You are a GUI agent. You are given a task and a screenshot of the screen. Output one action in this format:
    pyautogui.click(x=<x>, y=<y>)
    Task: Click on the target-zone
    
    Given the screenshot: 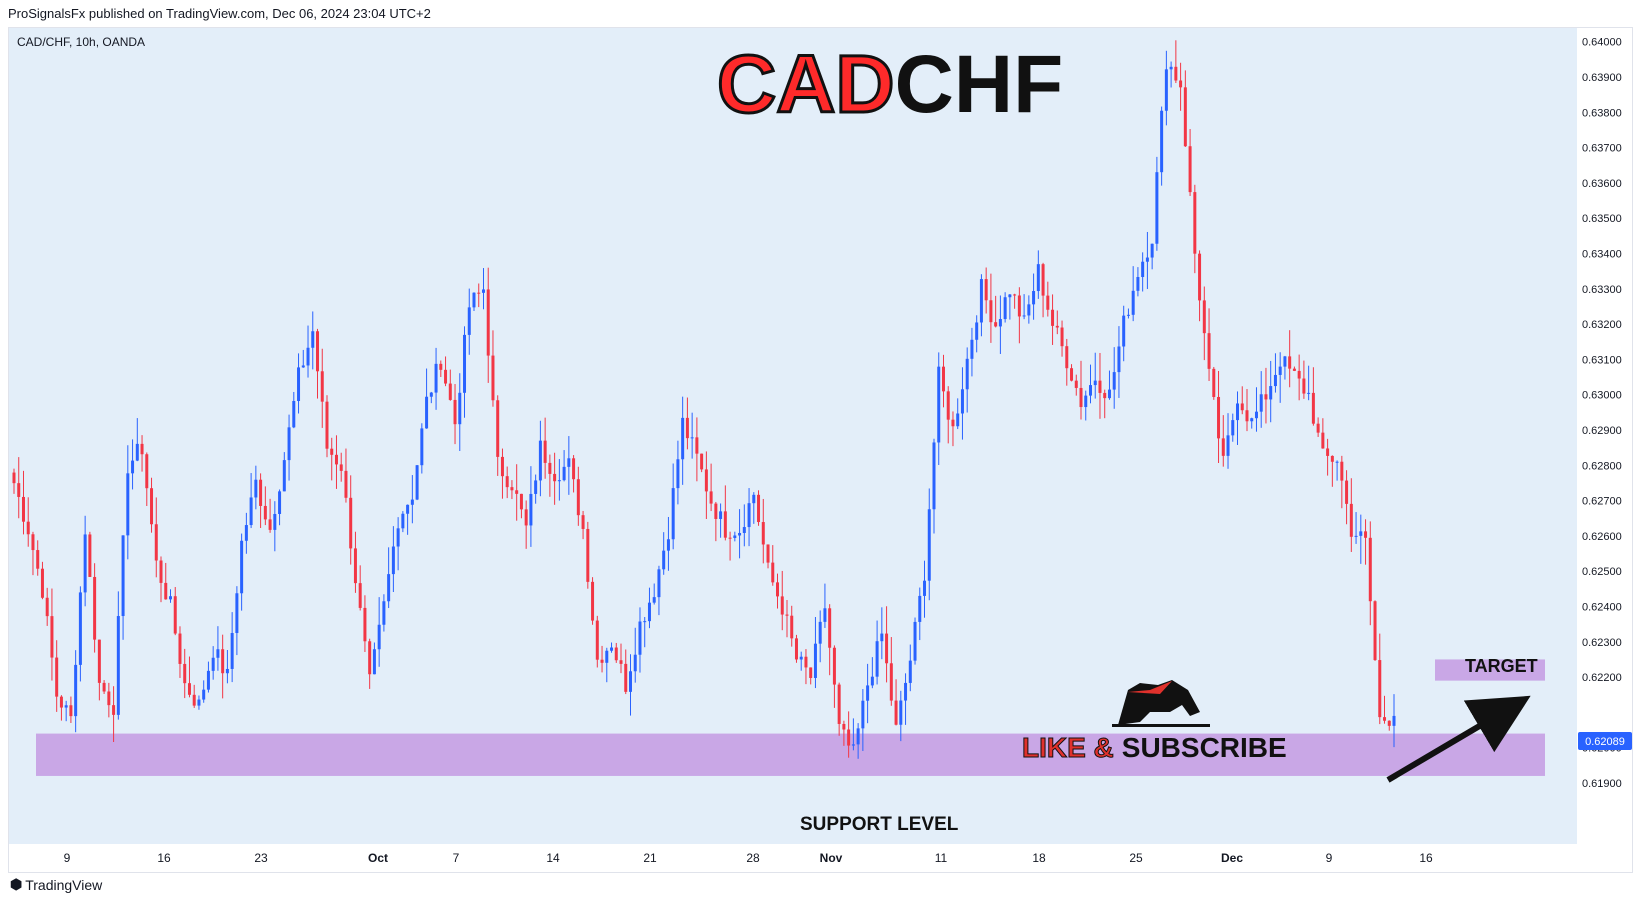 What is the action you would take?
    pyautogui.click(x=1490, y=670)
    